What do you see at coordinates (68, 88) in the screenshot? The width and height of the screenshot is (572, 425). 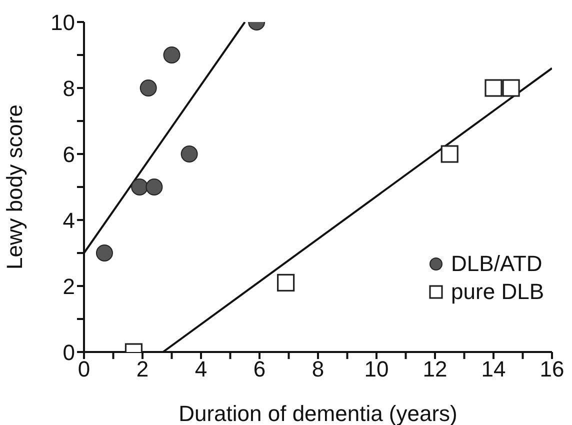 I see `y-tick-label: 8` at bounding box center [68, 88].